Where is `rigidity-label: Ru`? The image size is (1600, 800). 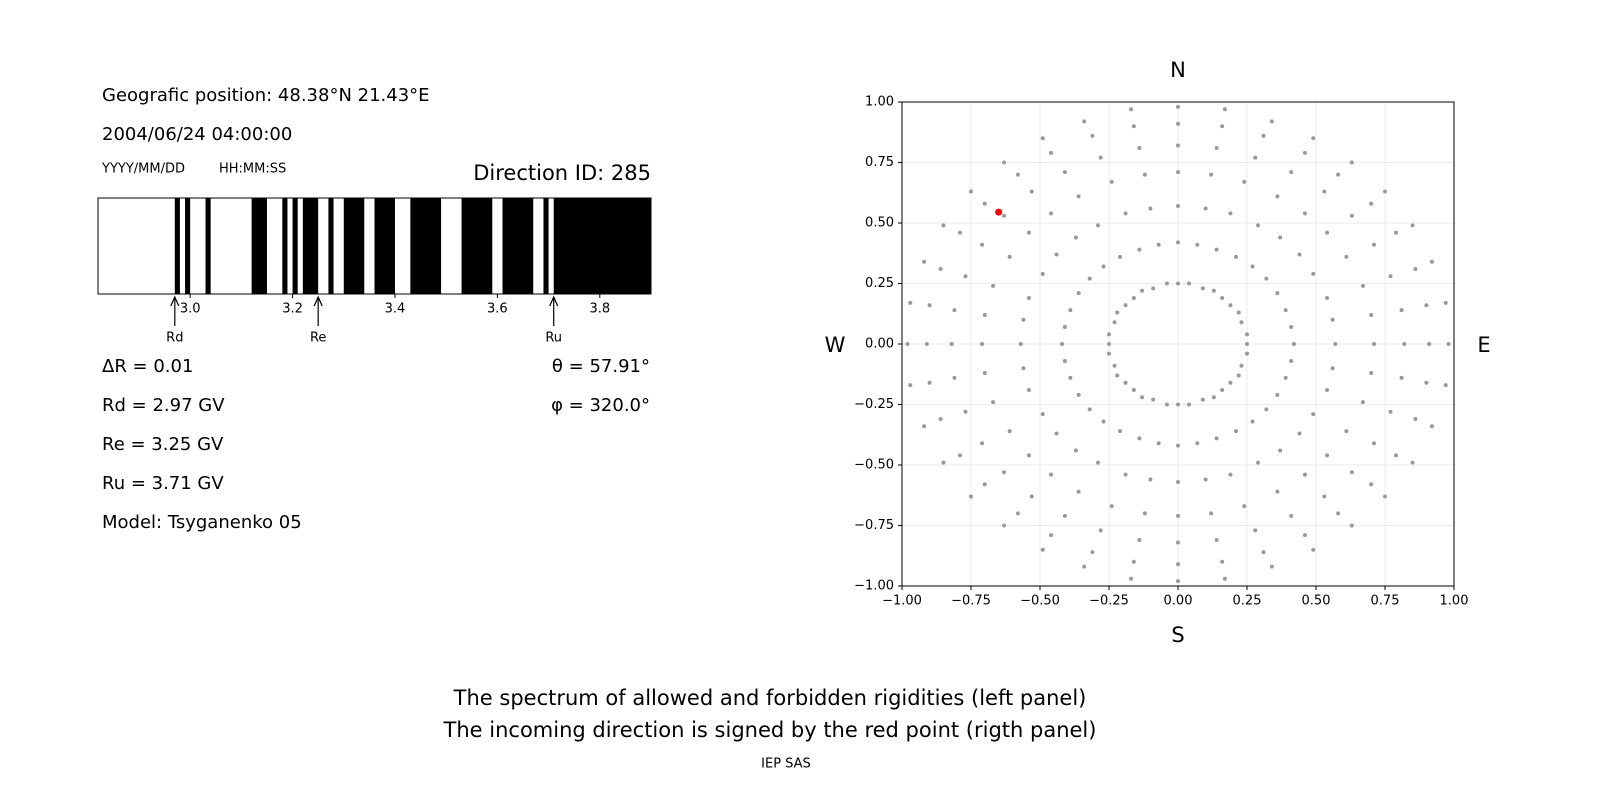 rigidity-label: Ru is located at coordinates (553, 338).